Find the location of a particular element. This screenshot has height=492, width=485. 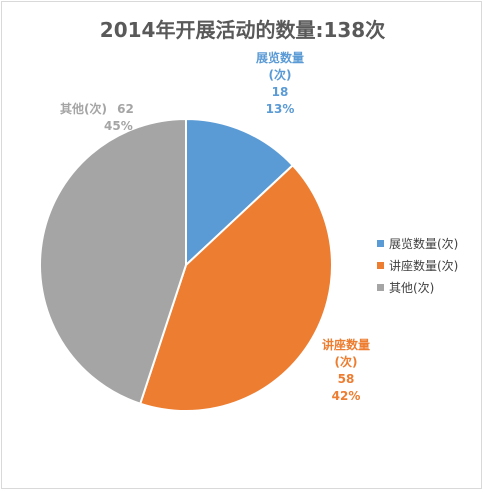

legend-label-other: 其他(次) is located at coordinates (412, 287).